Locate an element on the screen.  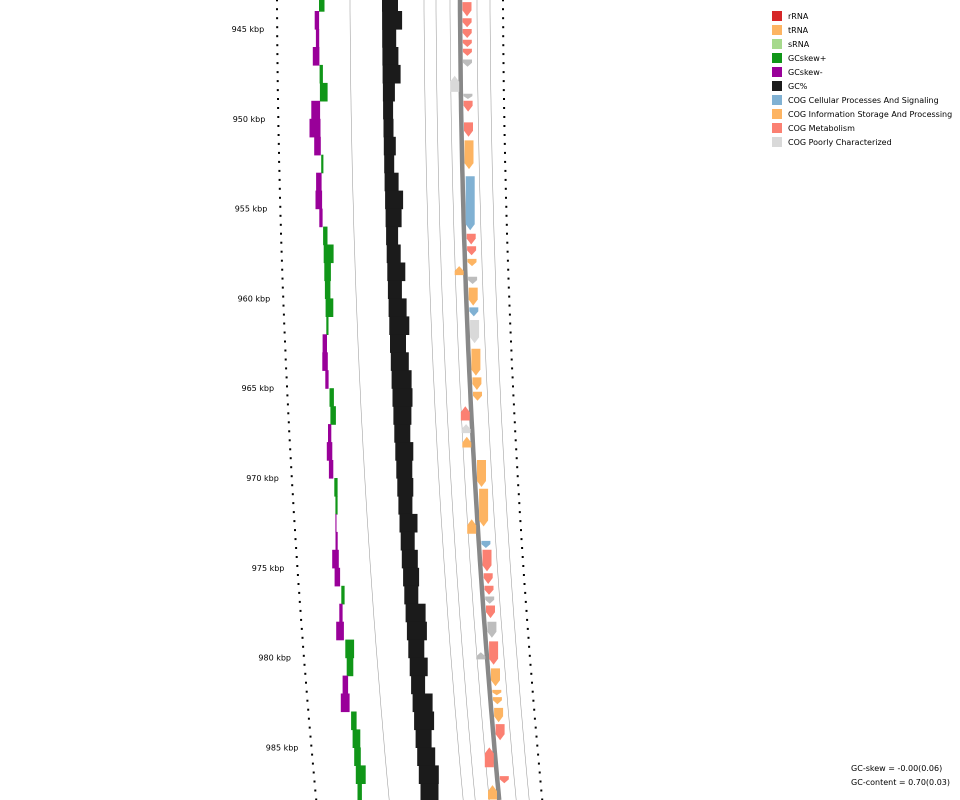
axis-label: 970 kbp is located at coordinates (262, 478).